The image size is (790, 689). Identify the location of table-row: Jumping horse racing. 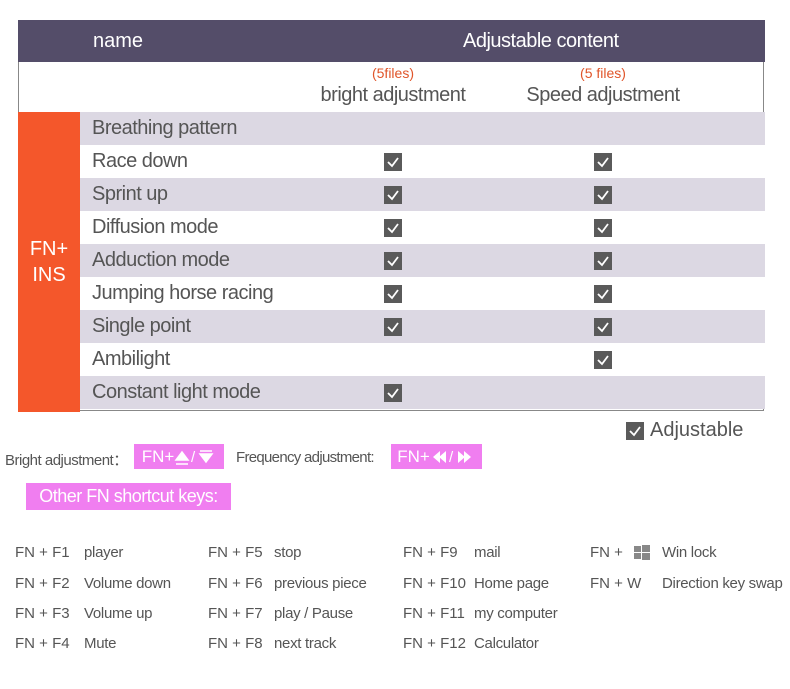
(422, 293).